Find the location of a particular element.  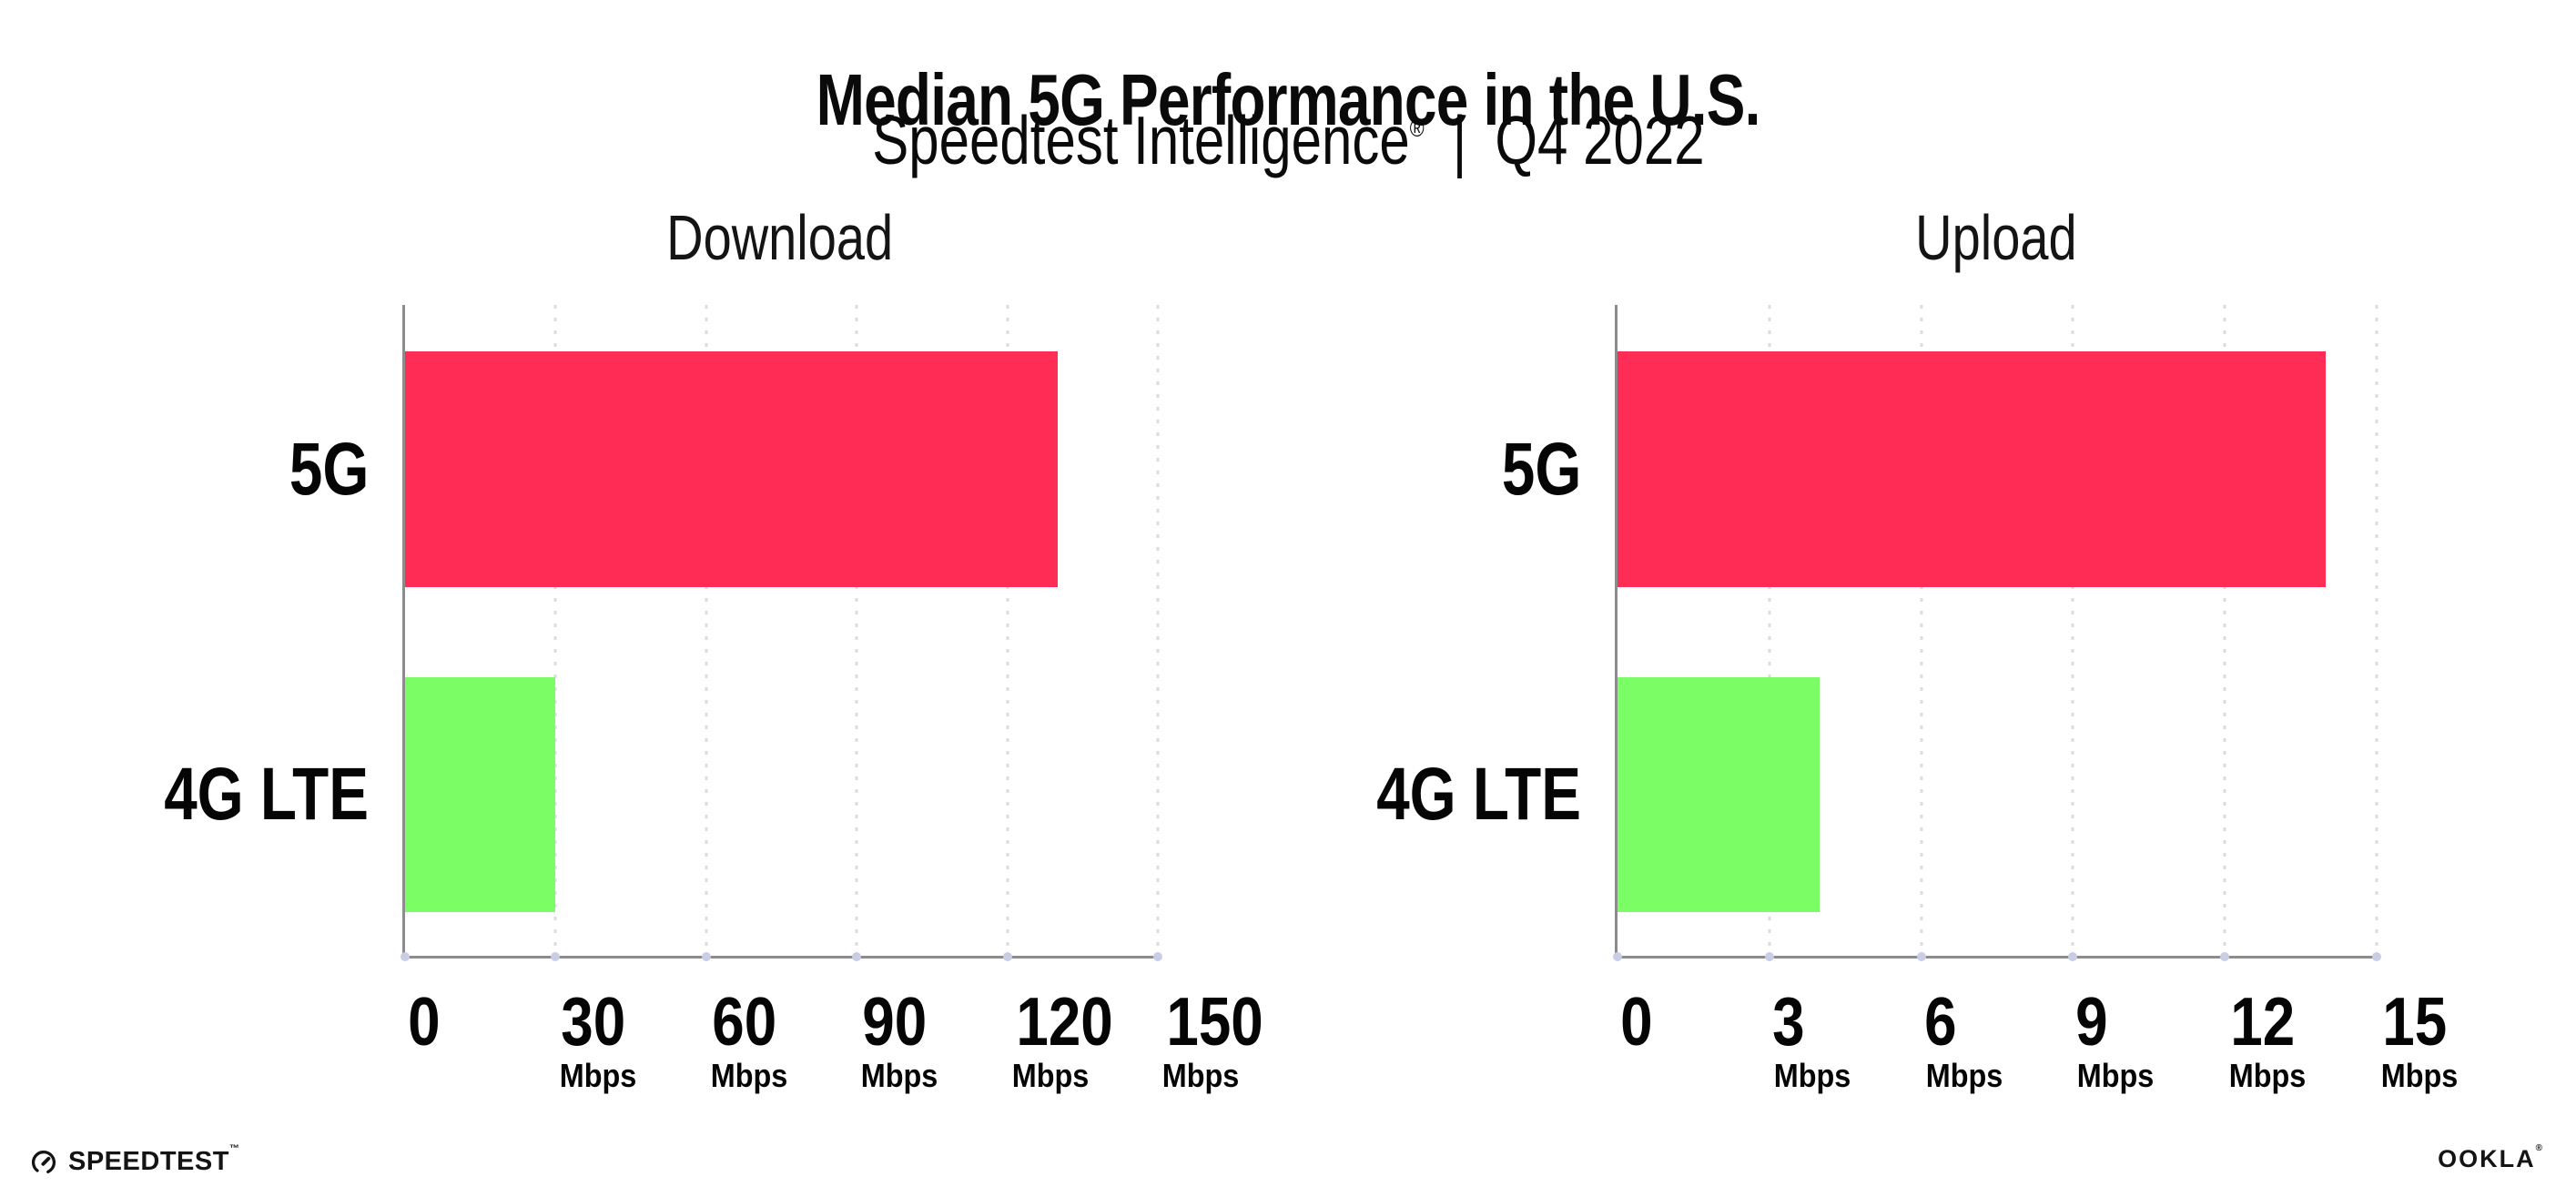

ookla-registered-mark: ® is located at coordinates (2538, 1148).